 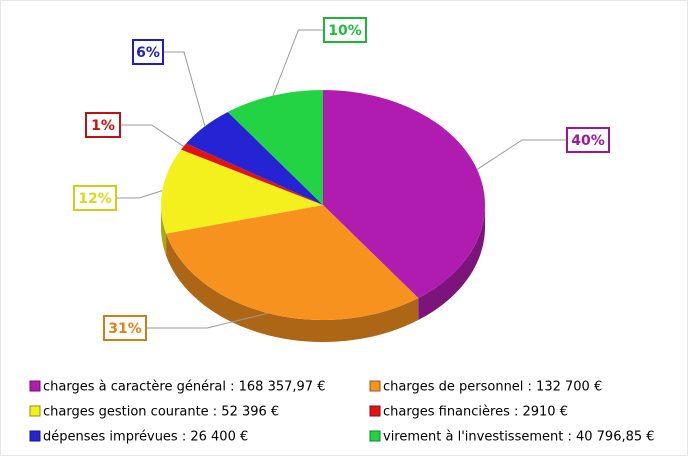 What do you see at coordinates (161, 412) in the screenshot?
I see `legend-label: charges gestion courante : 52 396 €` at bounding box center [161, 412].